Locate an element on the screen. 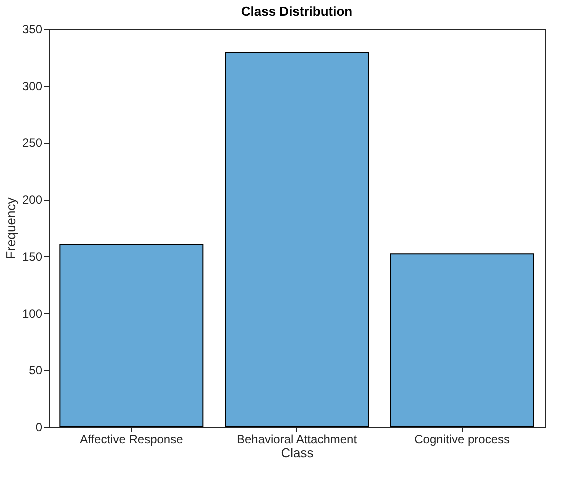 The image size is (568, 483). x-tick-label: Cognitive process is located at coordinates (462, 439).